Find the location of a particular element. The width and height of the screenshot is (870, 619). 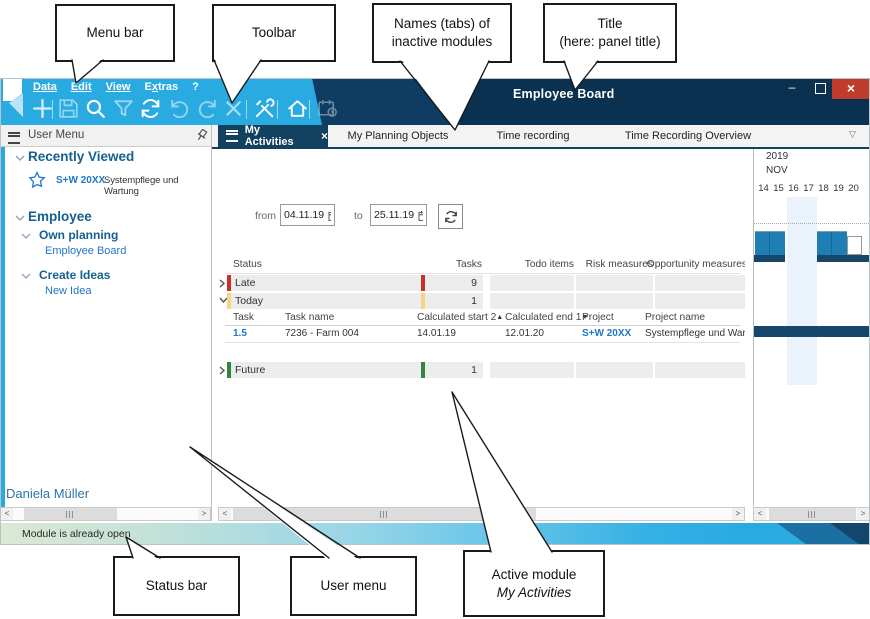

main-hscrollbar: < > is located at coordinates (481, 514).